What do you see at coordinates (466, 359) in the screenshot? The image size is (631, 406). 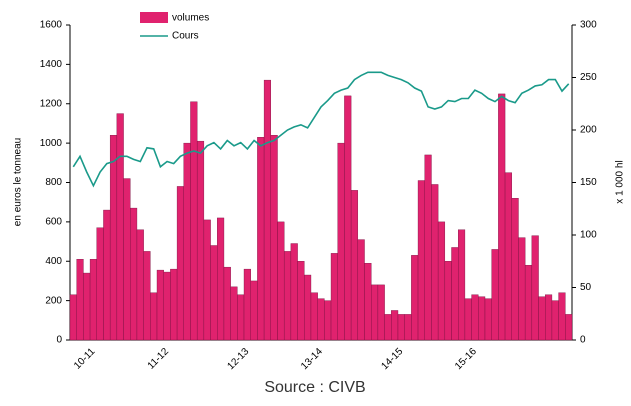 I see `x-tick-label: 15-16` at bounding box center [466, 359].